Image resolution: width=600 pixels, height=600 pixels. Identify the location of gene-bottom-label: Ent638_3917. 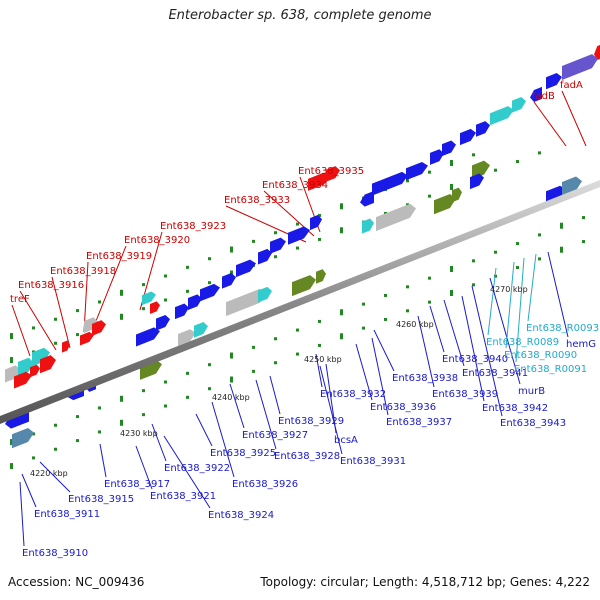
(137, 484).